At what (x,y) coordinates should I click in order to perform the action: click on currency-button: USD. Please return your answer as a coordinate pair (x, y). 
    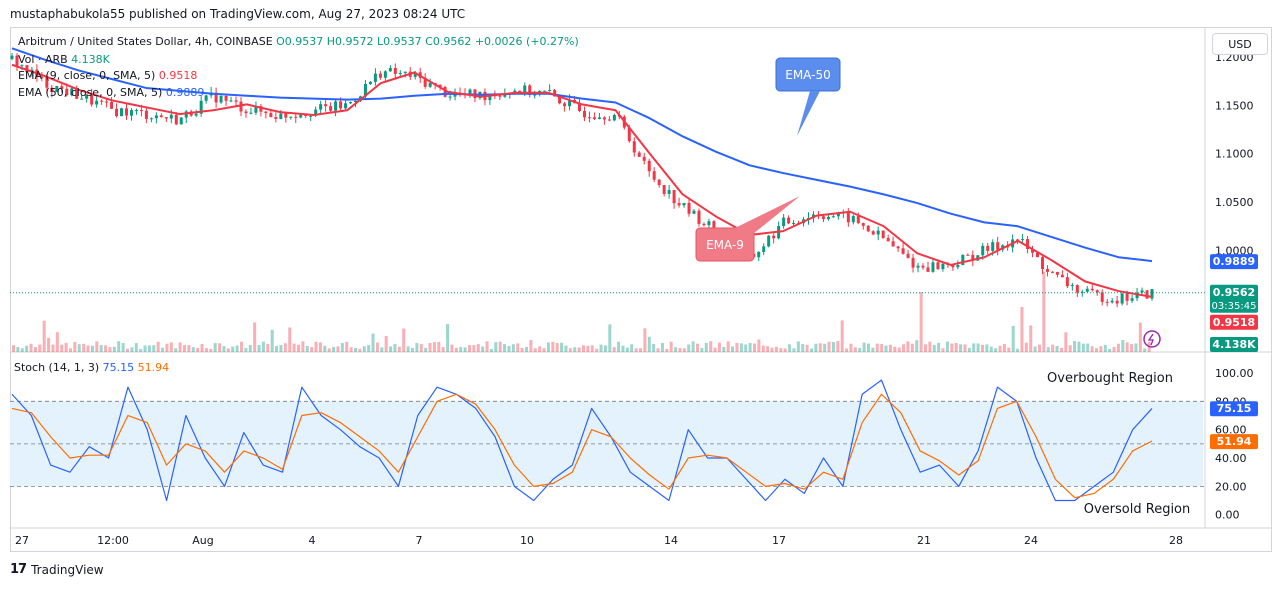
    Looking at the image, I should click on (1240, 44).